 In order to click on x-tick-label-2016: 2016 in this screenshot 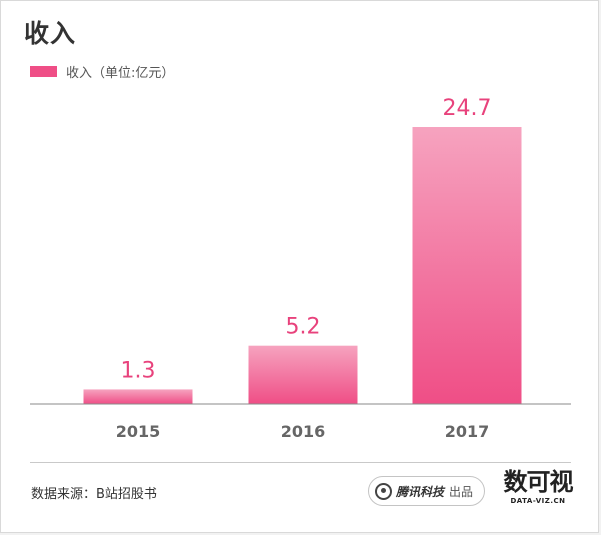, I will do `click(303, 431)`.